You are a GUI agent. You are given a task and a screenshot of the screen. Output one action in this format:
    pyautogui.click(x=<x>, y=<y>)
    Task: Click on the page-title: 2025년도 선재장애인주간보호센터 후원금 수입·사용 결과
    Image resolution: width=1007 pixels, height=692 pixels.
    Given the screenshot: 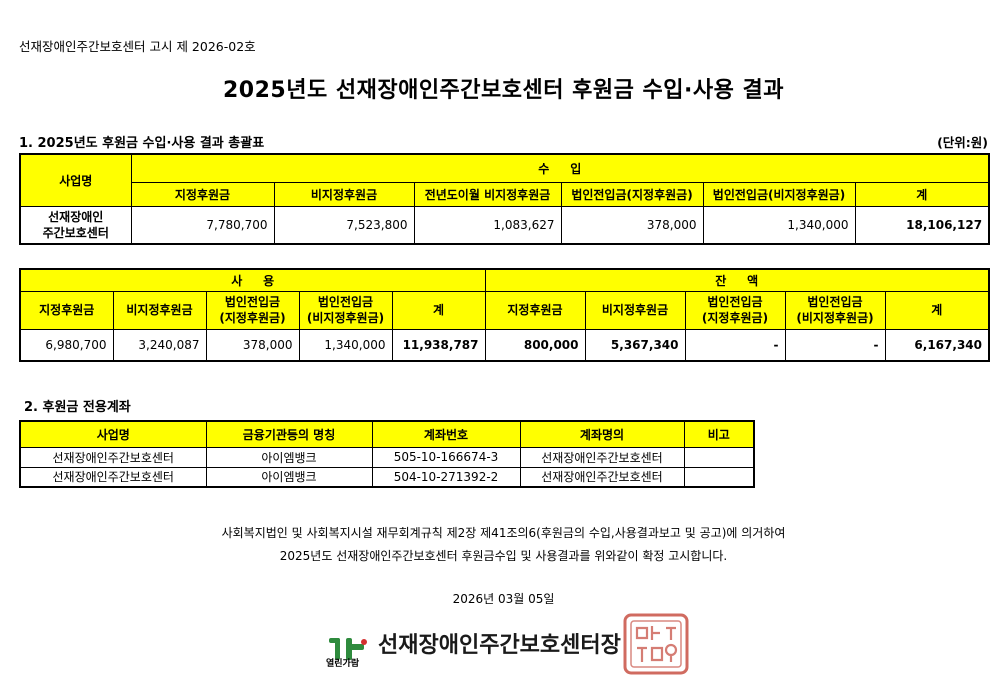 What is the action you would take?
    pyautogui.click(x=503, y=90)
    